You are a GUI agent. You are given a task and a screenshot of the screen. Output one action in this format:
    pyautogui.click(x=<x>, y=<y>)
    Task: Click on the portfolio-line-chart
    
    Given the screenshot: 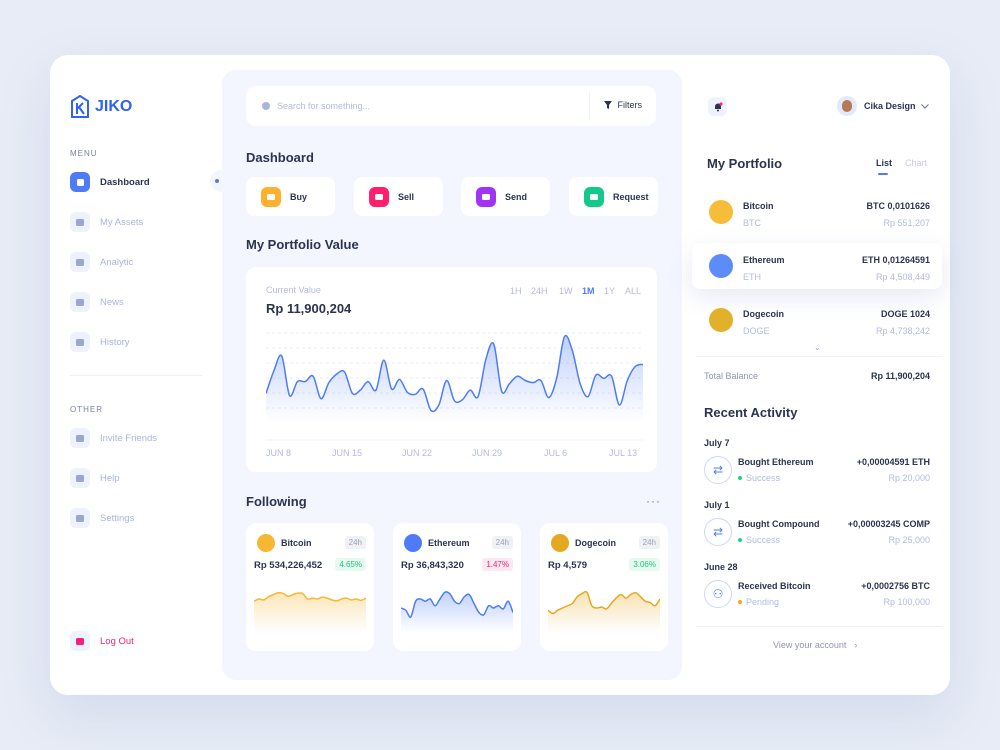 What is the action you would take?
    pyautogui.click(x=454, y=386)
    